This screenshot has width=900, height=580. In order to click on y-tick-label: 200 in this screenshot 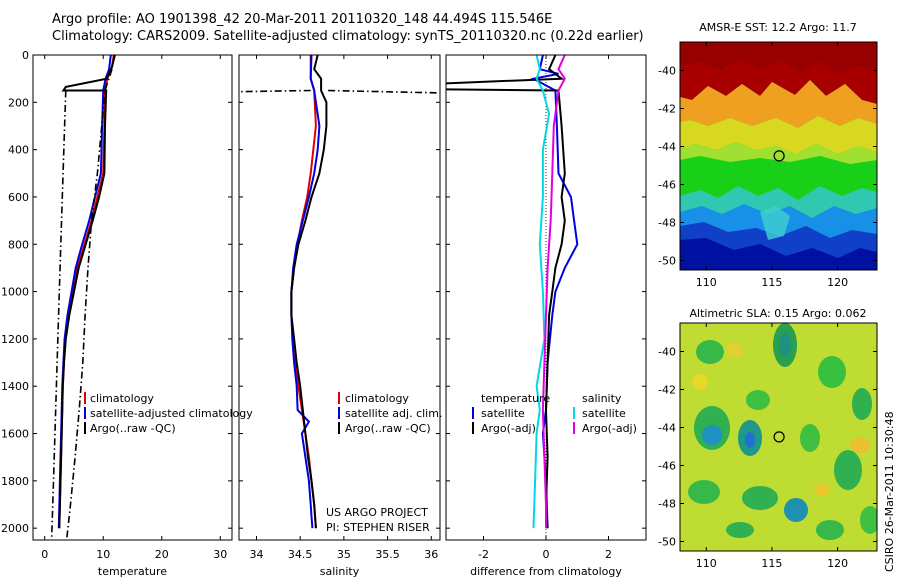, I will do `click(18, 102)`.